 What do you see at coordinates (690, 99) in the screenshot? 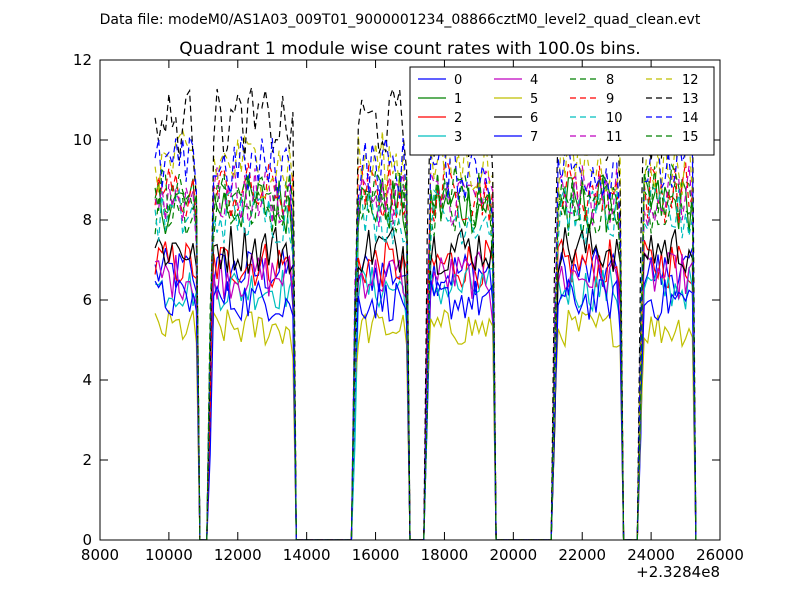
I see `legend-label: 13` at bounding box center [690, 99].